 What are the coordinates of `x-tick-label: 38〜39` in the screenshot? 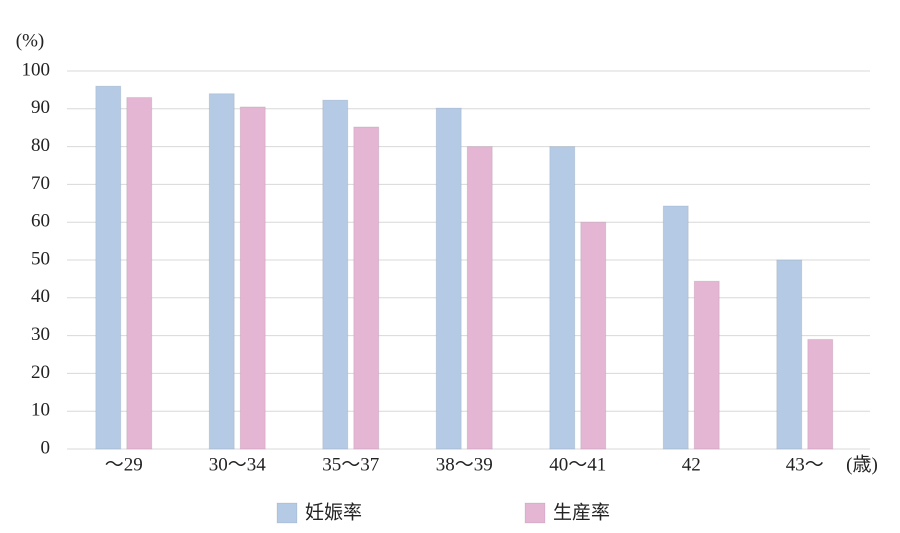 It's located at (464, 464).